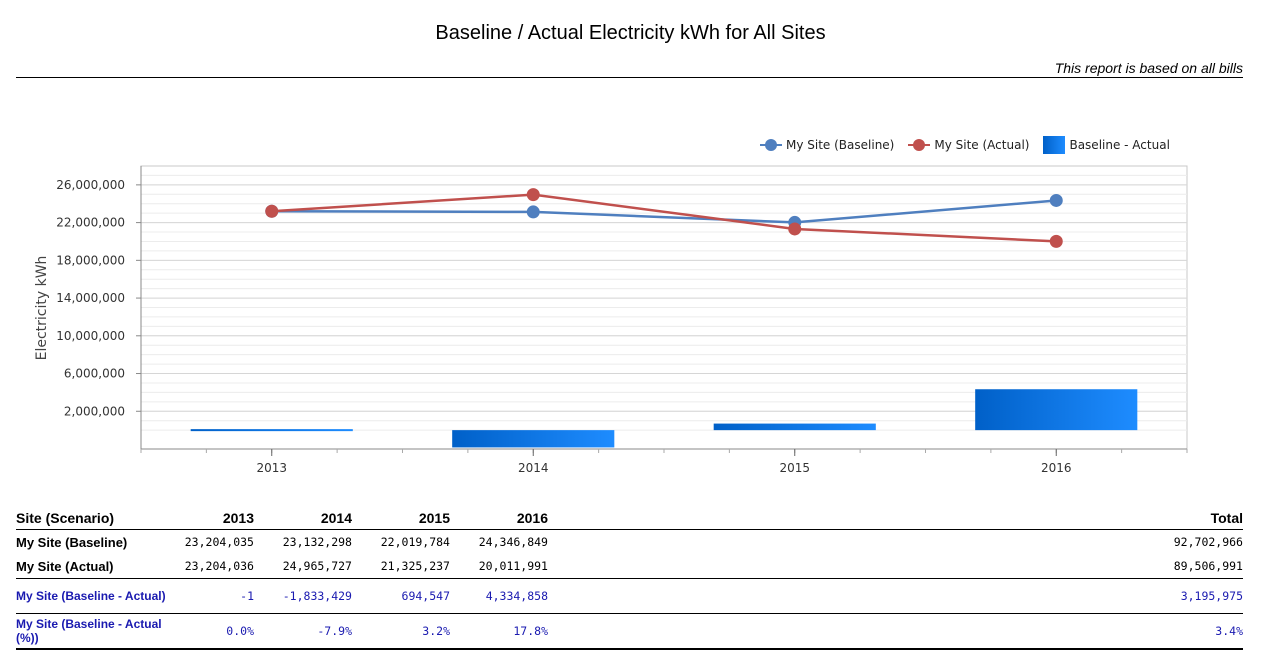 The height and width of the screenshot is (672, 1261). Describe the element at coordinates (91, 631) in the screenshot. I see `row-name-link: My Site (Baseline - Actual (%))` at that location.